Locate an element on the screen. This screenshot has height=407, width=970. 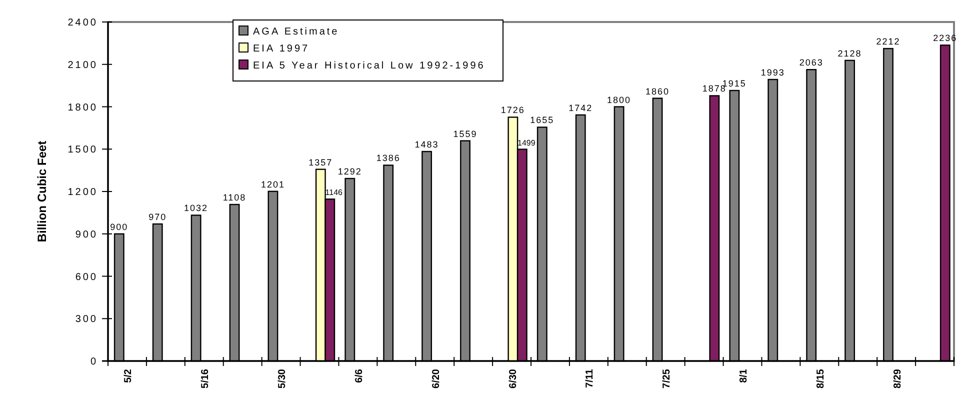
y-tick-label: 600 is located at coordinates (86, 277).